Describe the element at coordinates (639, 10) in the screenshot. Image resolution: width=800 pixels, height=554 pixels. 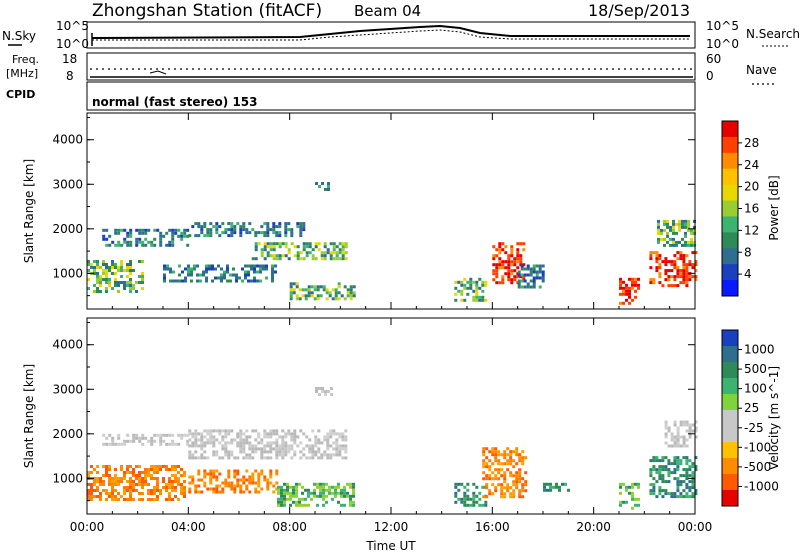
I see `date-label: 18/Sep/2013` at that location.